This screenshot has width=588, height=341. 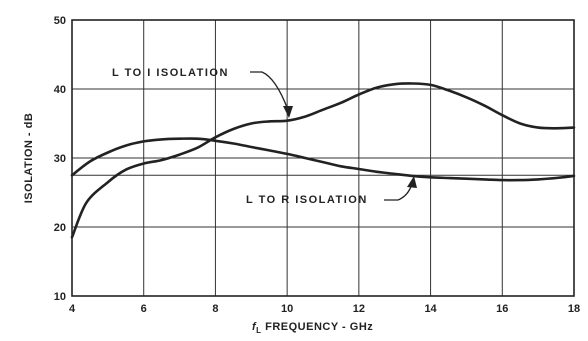 What do you see at coordinates (215, 309) in the screenshot?
I see `x-tick-label: 8` at bounding box center [215, 309].